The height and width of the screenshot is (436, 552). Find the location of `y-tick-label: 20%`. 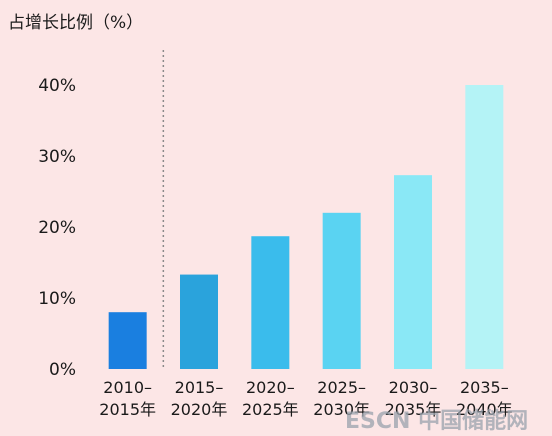

y-tick-label: 20% is located at coordinates (57, 228).